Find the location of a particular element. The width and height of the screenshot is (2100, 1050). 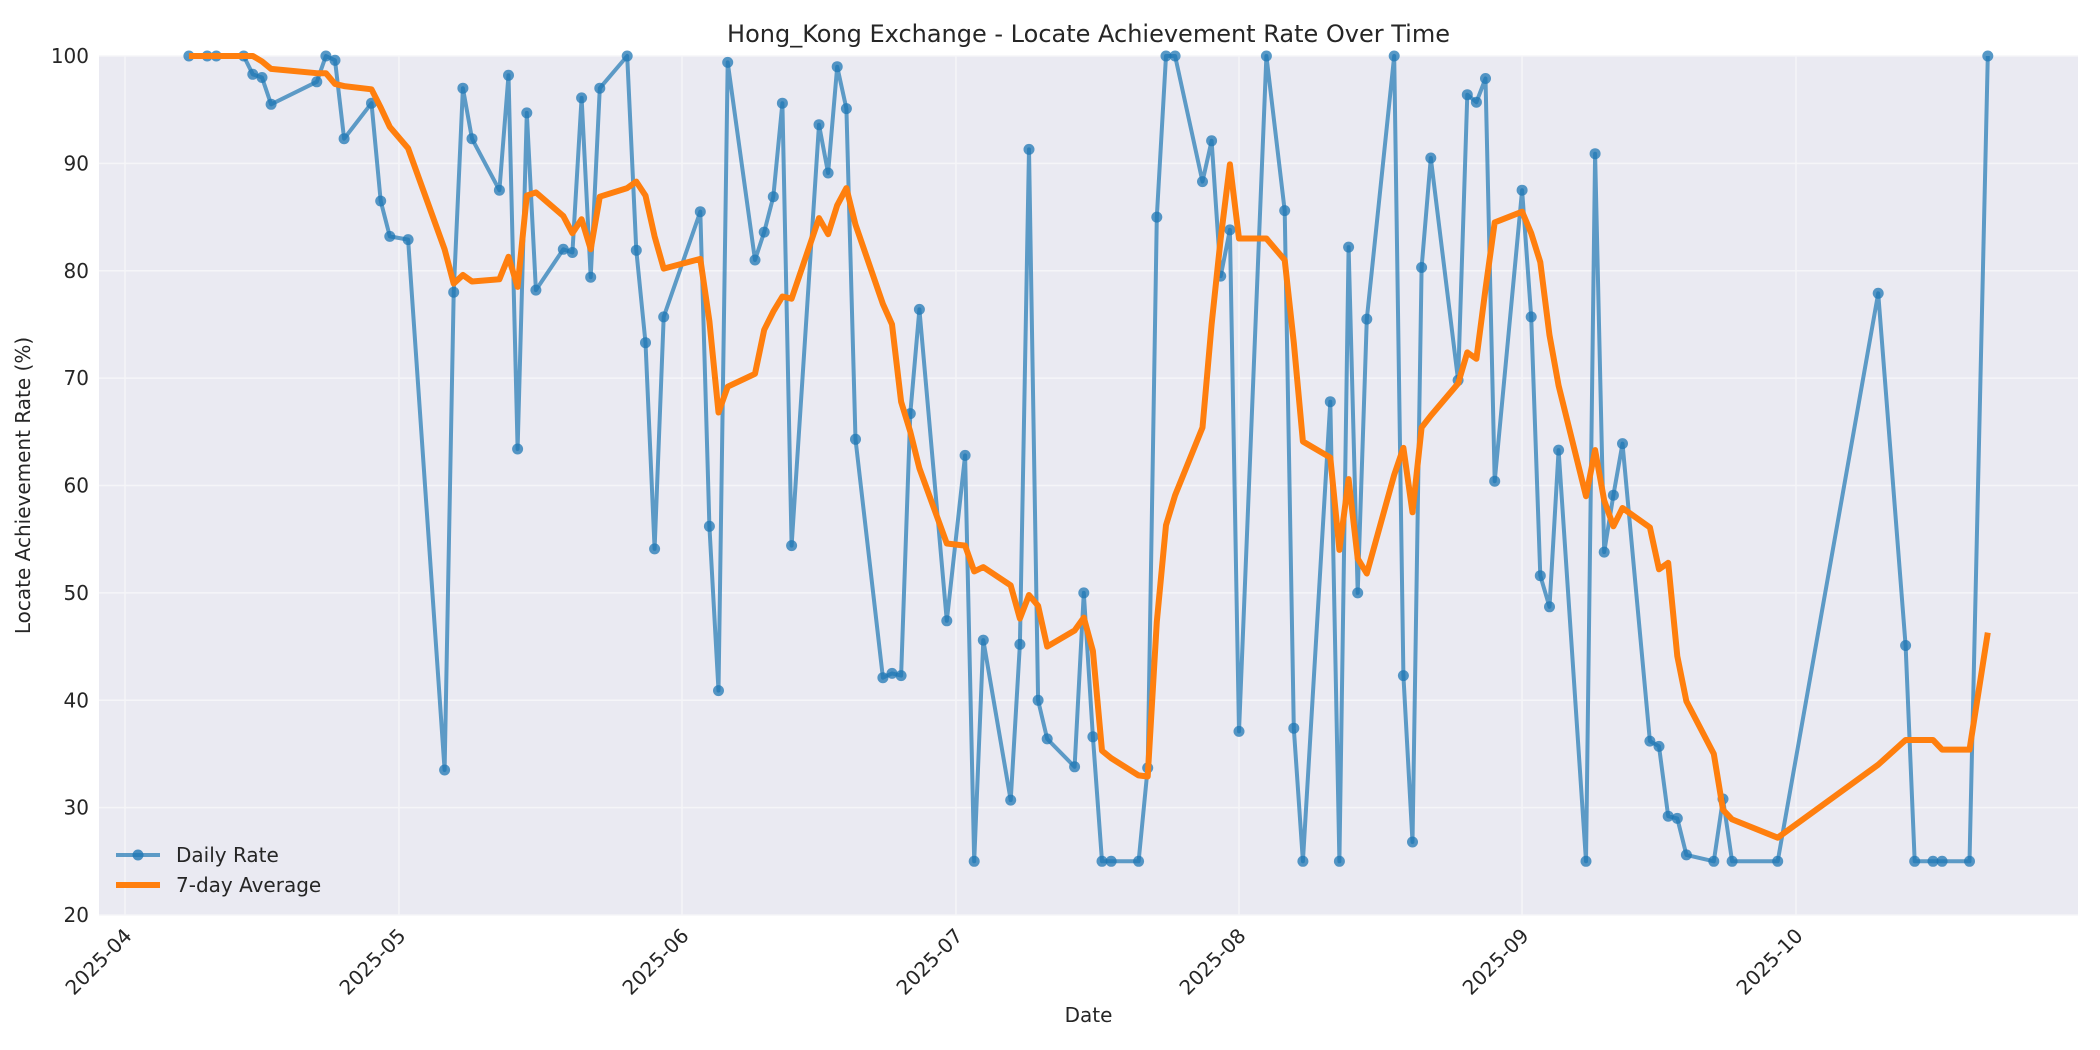

legend-label: 7-day Average is located at coordinates (248, 885).